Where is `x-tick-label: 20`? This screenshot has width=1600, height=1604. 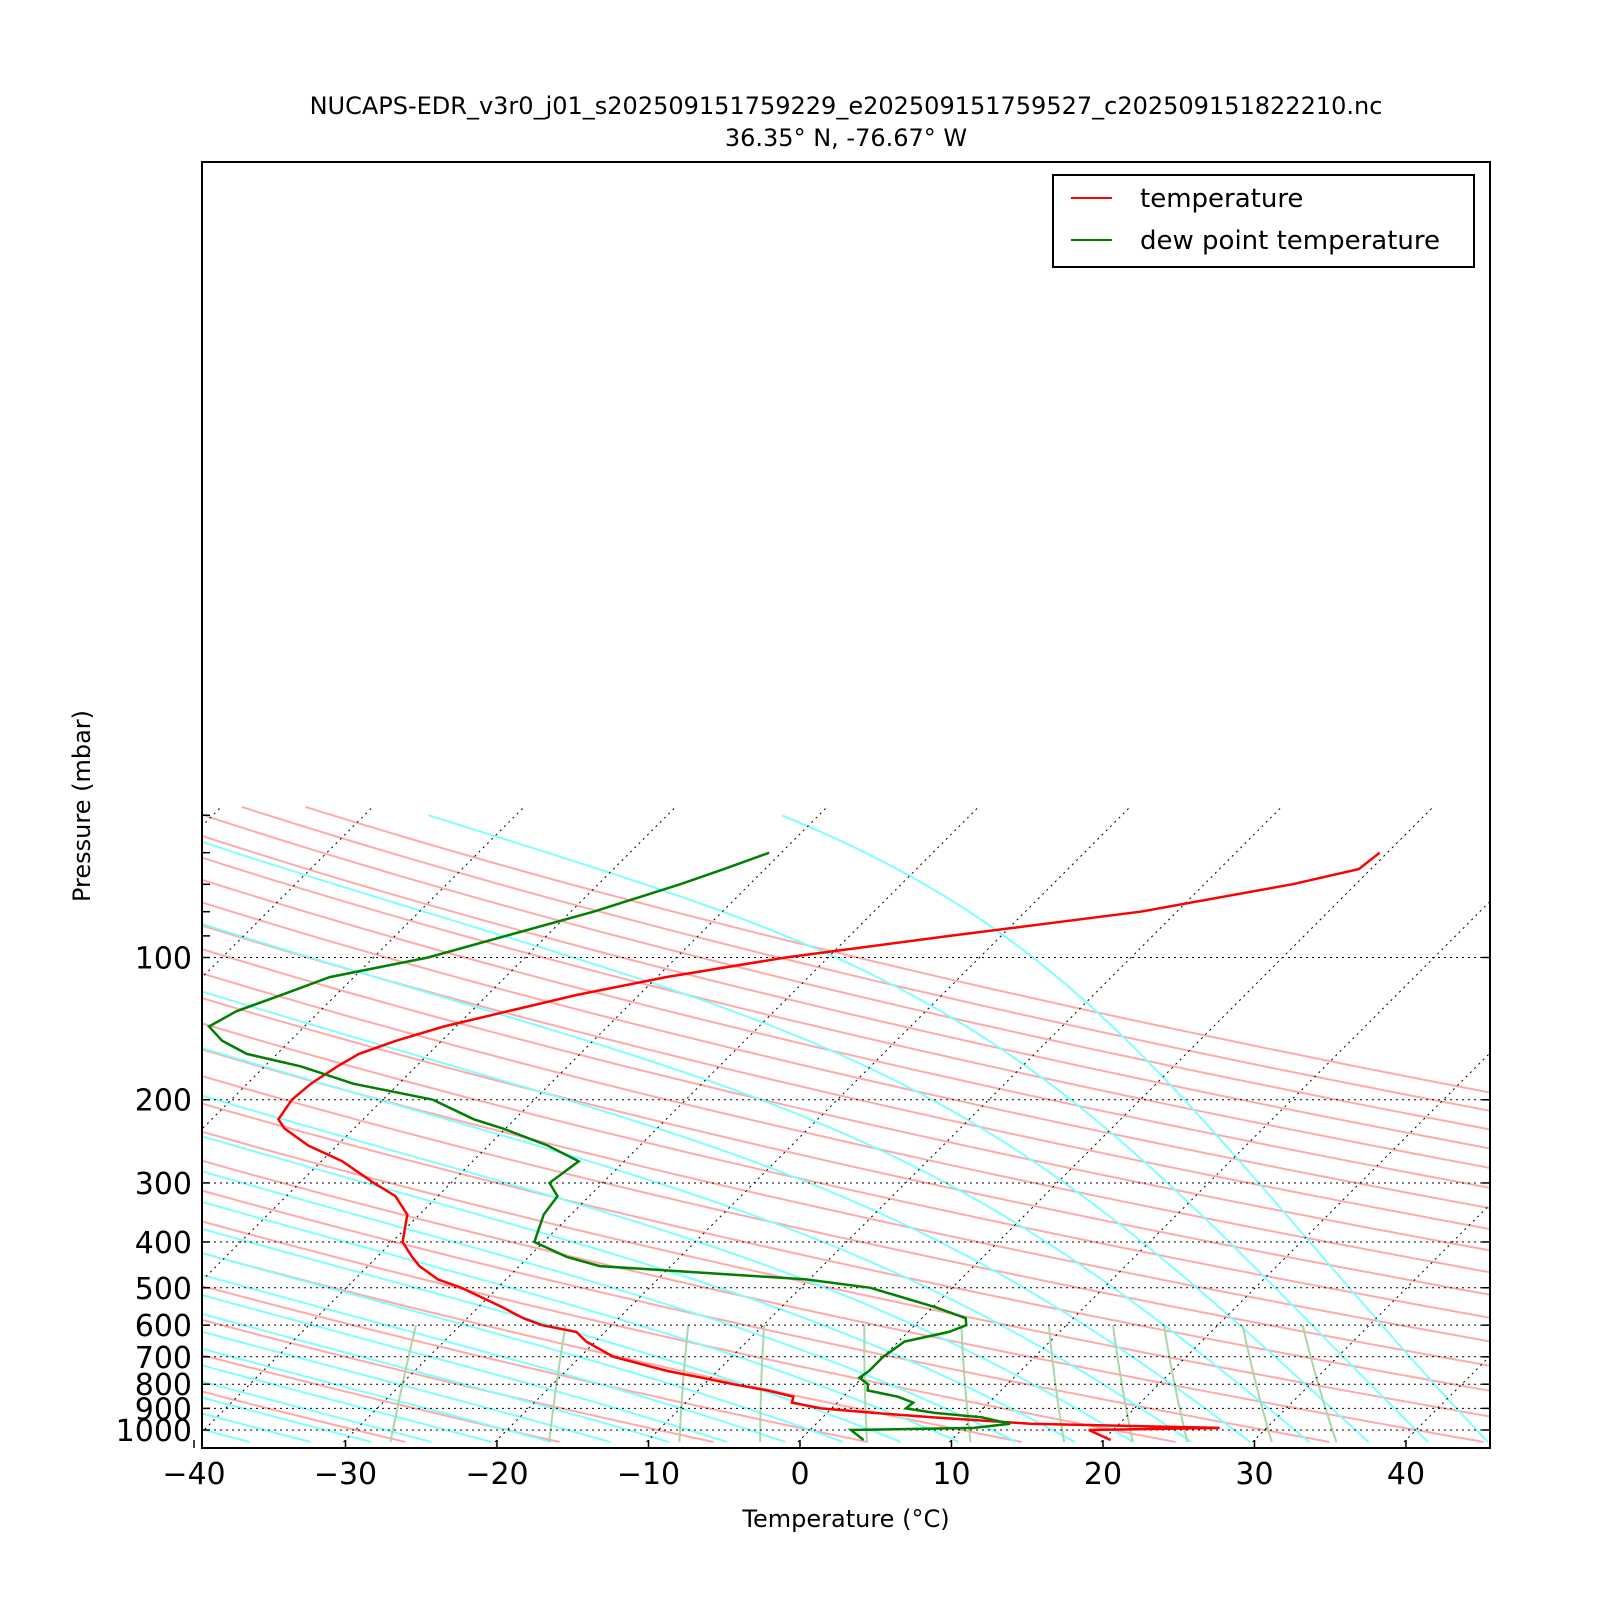
x-tick-label: 20 is located at coordinates (1103, 1474).